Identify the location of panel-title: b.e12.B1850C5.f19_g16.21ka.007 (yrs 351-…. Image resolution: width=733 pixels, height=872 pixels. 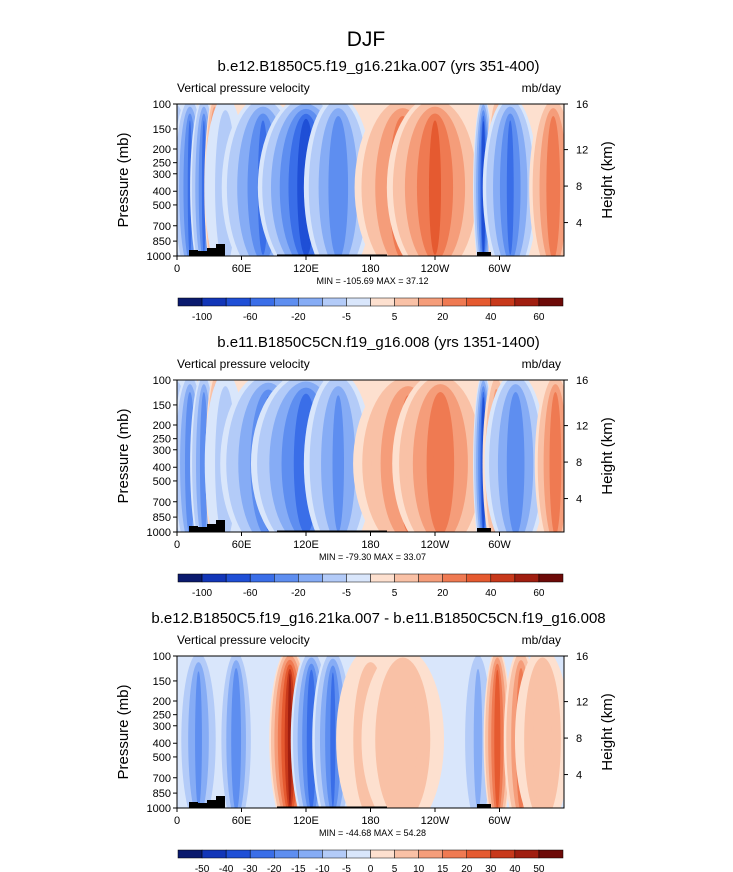
(379, 66).